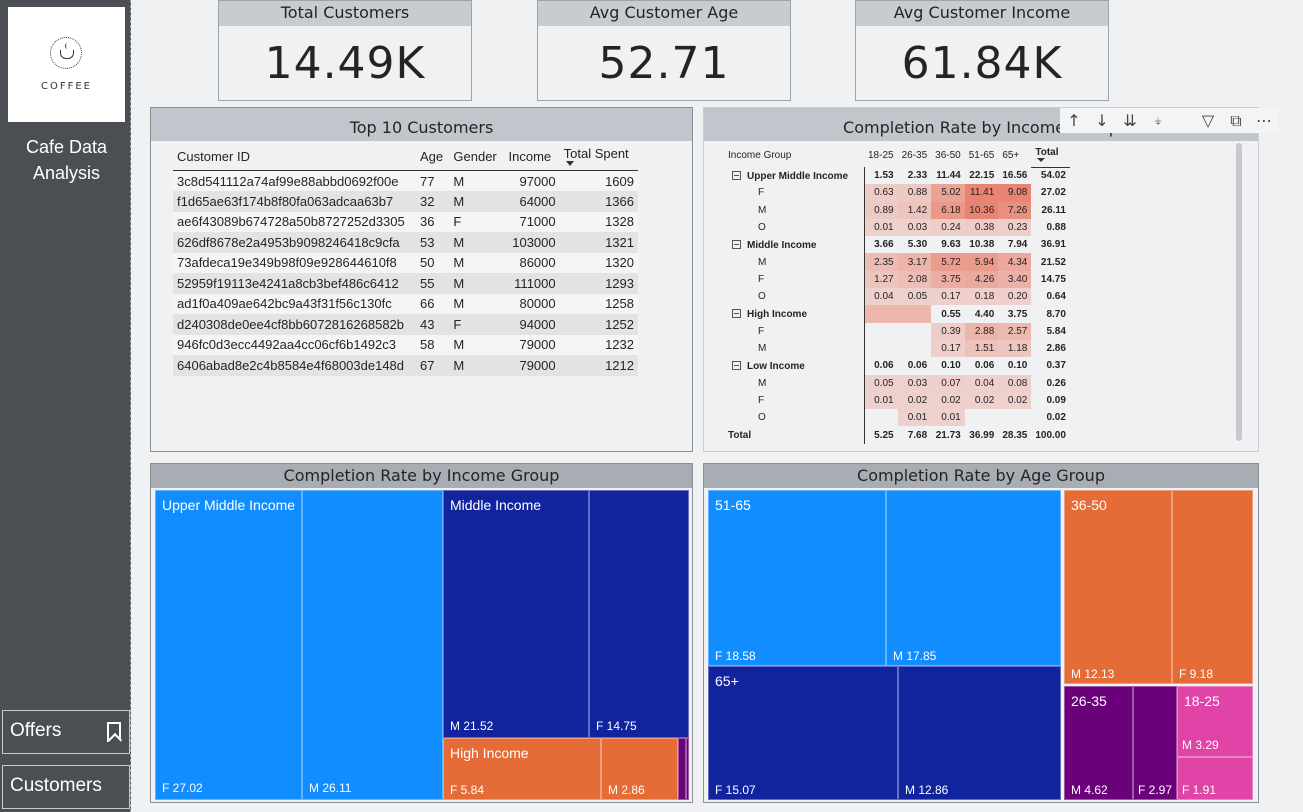 The height and width of the screenshot is (812, 1303). I want to click on matrix-cell: 1.42, so click(914, 210).